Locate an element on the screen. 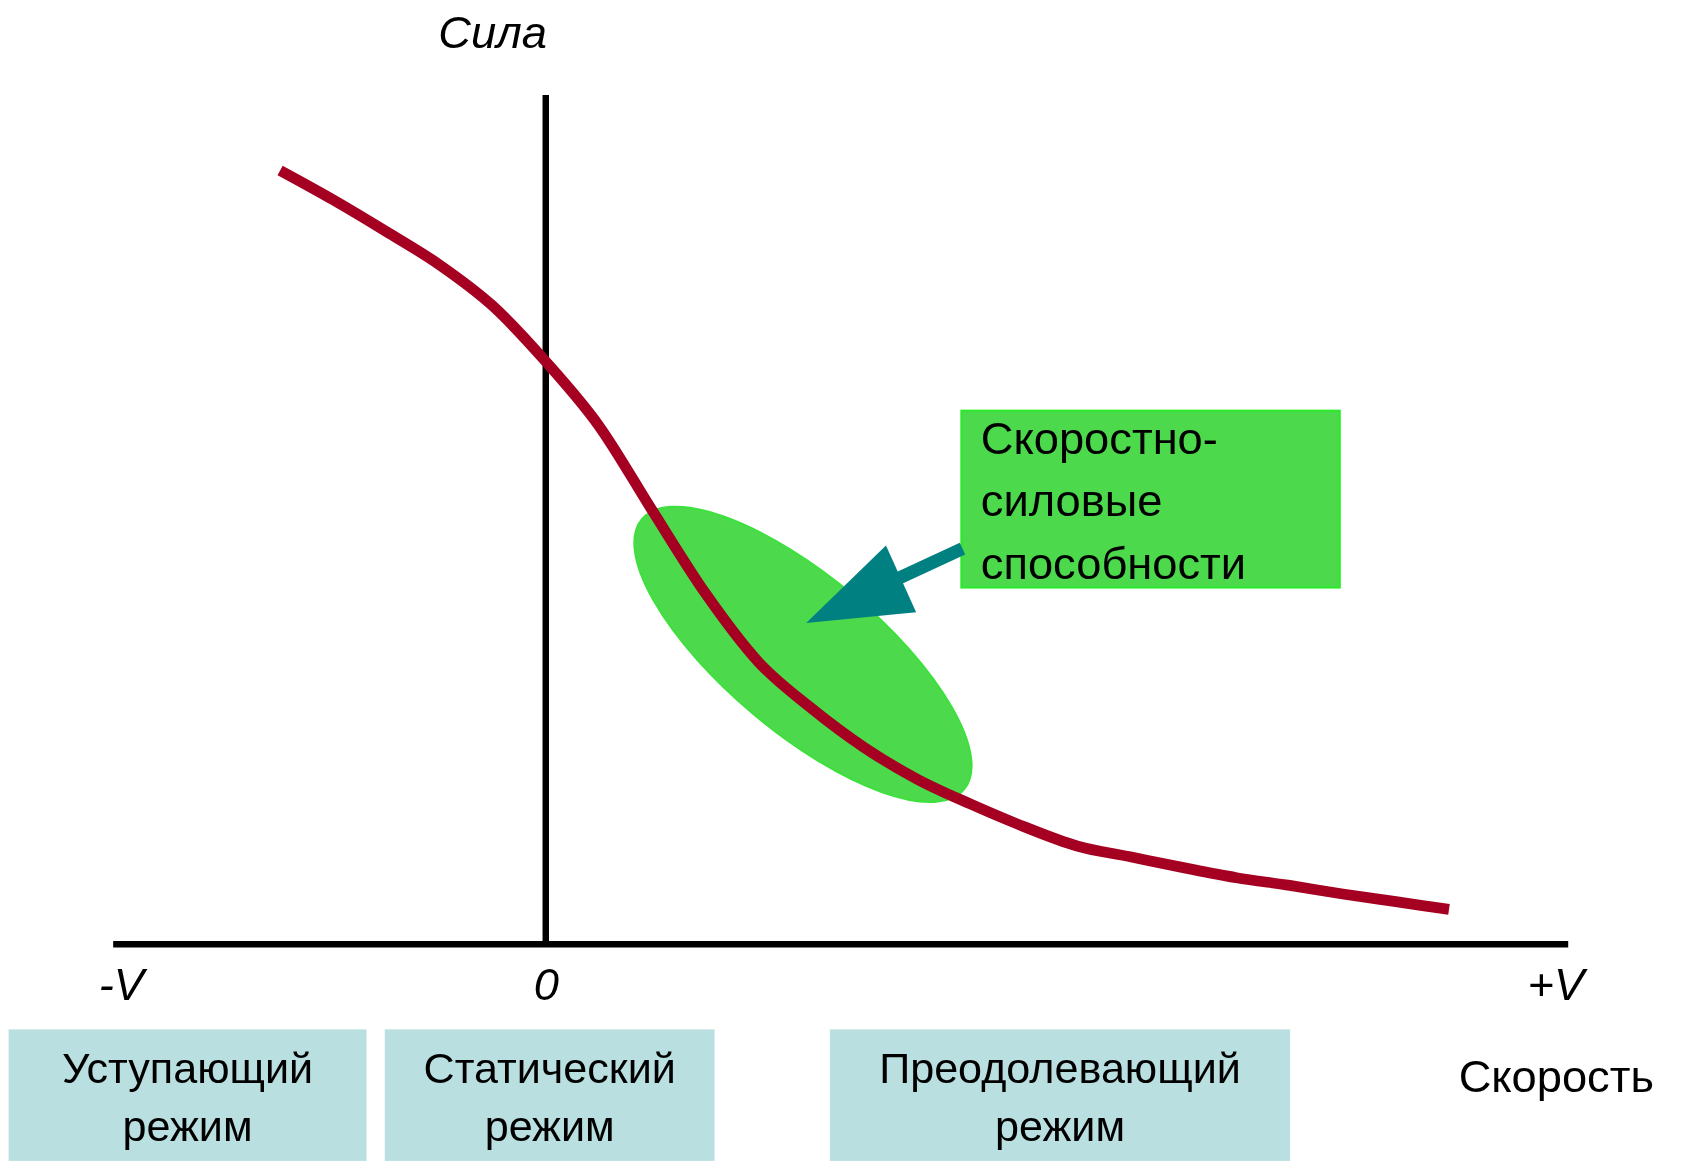 The height and width of the screenshot is (1161, 1690). x-tick-label: 0 is located at coordinates (546, 985).